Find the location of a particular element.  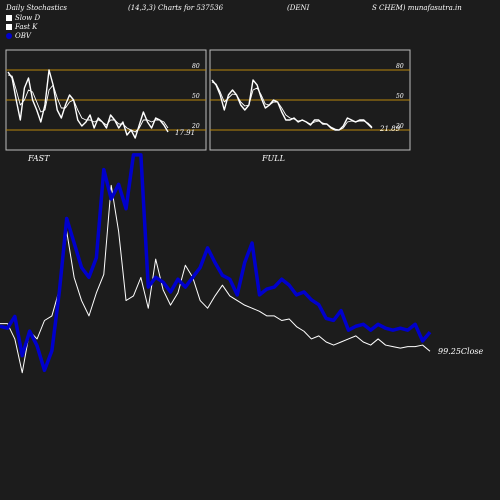

last-value-label: 21.89 is located at coordinates (390, 129).